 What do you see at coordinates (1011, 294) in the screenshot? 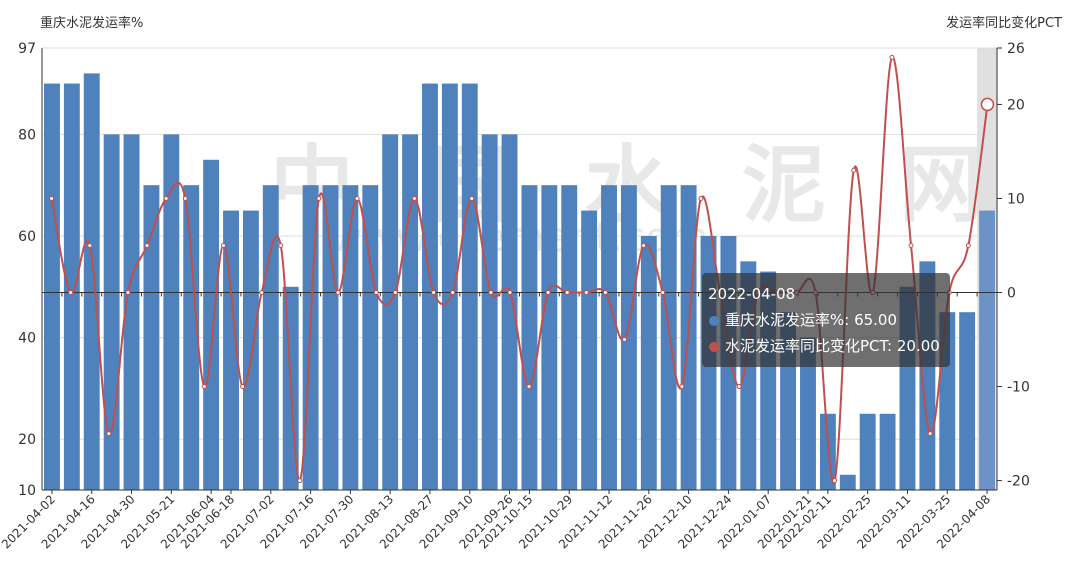
I see `right-tick-label: 0` at bounding box center [1011, 294].